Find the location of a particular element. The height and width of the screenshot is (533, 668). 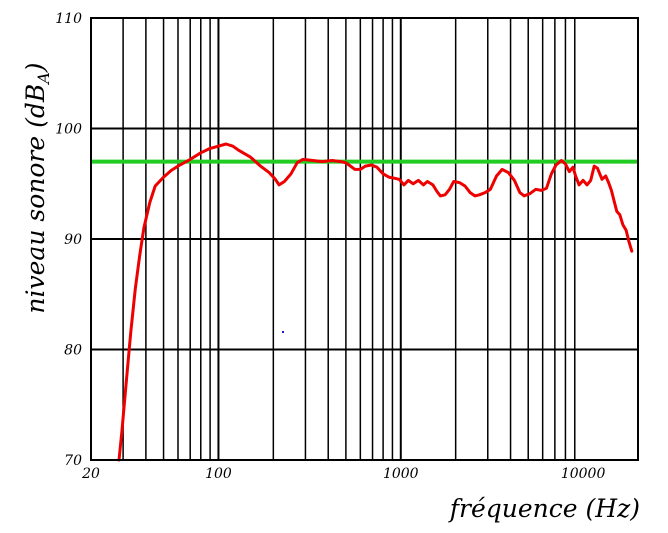

x-tick-label: 10000 is located at coordinates (583, 474).